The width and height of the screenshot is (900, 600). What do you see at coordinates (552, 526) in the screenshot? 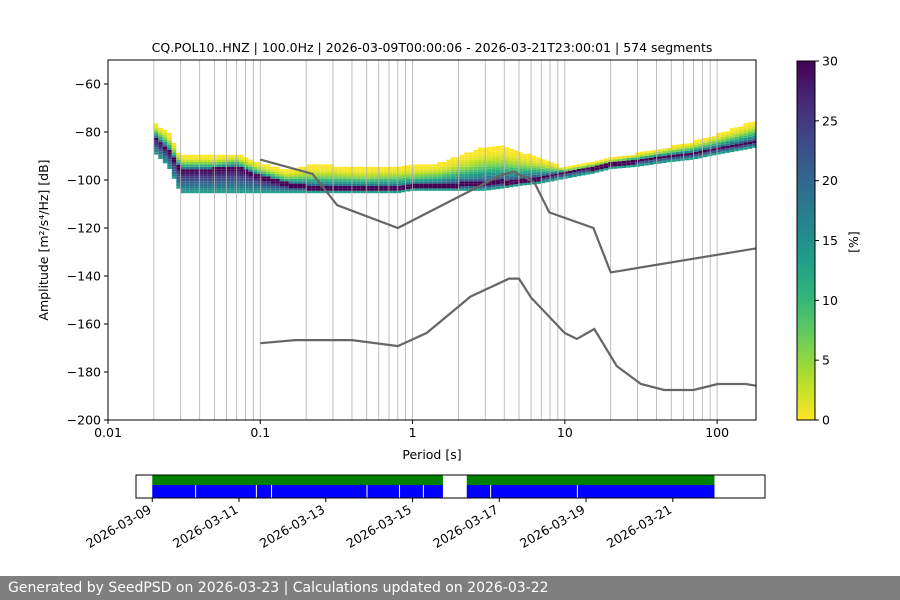
I see `timeline-tick-label: 2026-03-19` at bounding box center [552, 526].